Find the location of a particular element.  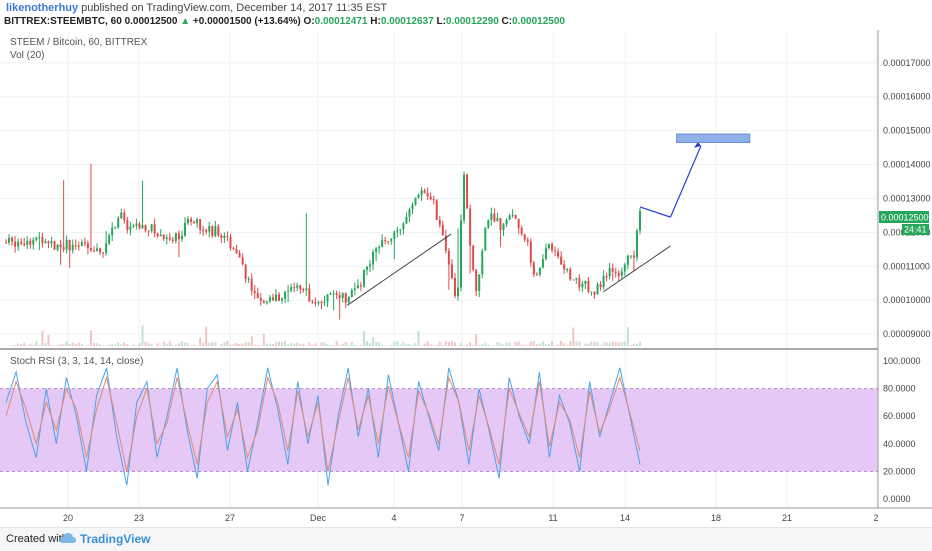

time-tick-label: 4 is located at coordinates (393, 518).